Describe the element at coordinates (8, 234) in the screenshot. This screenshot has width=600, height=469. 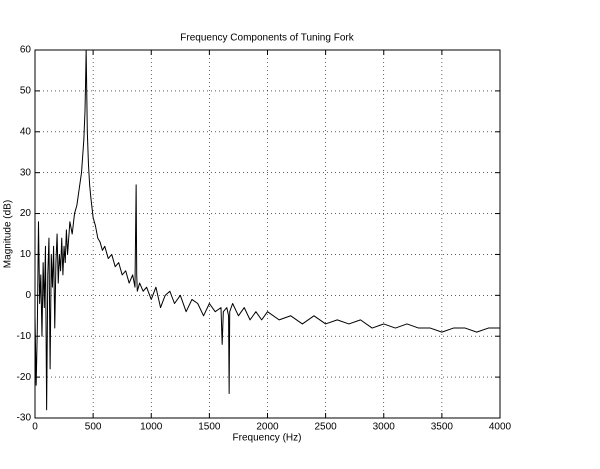
I see `y-axis-label: Magnitude (dB)` at that location.